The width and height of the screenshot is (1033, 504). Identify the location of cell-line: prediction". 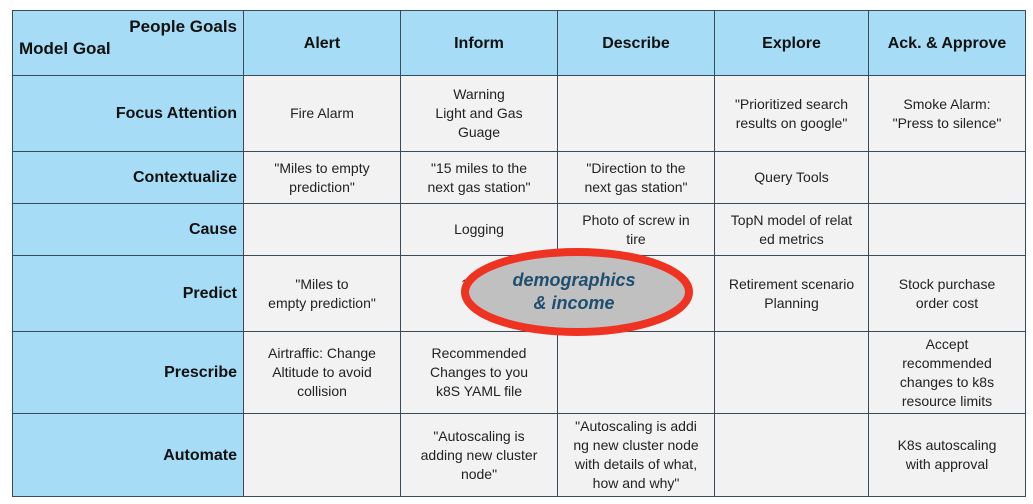
(322, 186).